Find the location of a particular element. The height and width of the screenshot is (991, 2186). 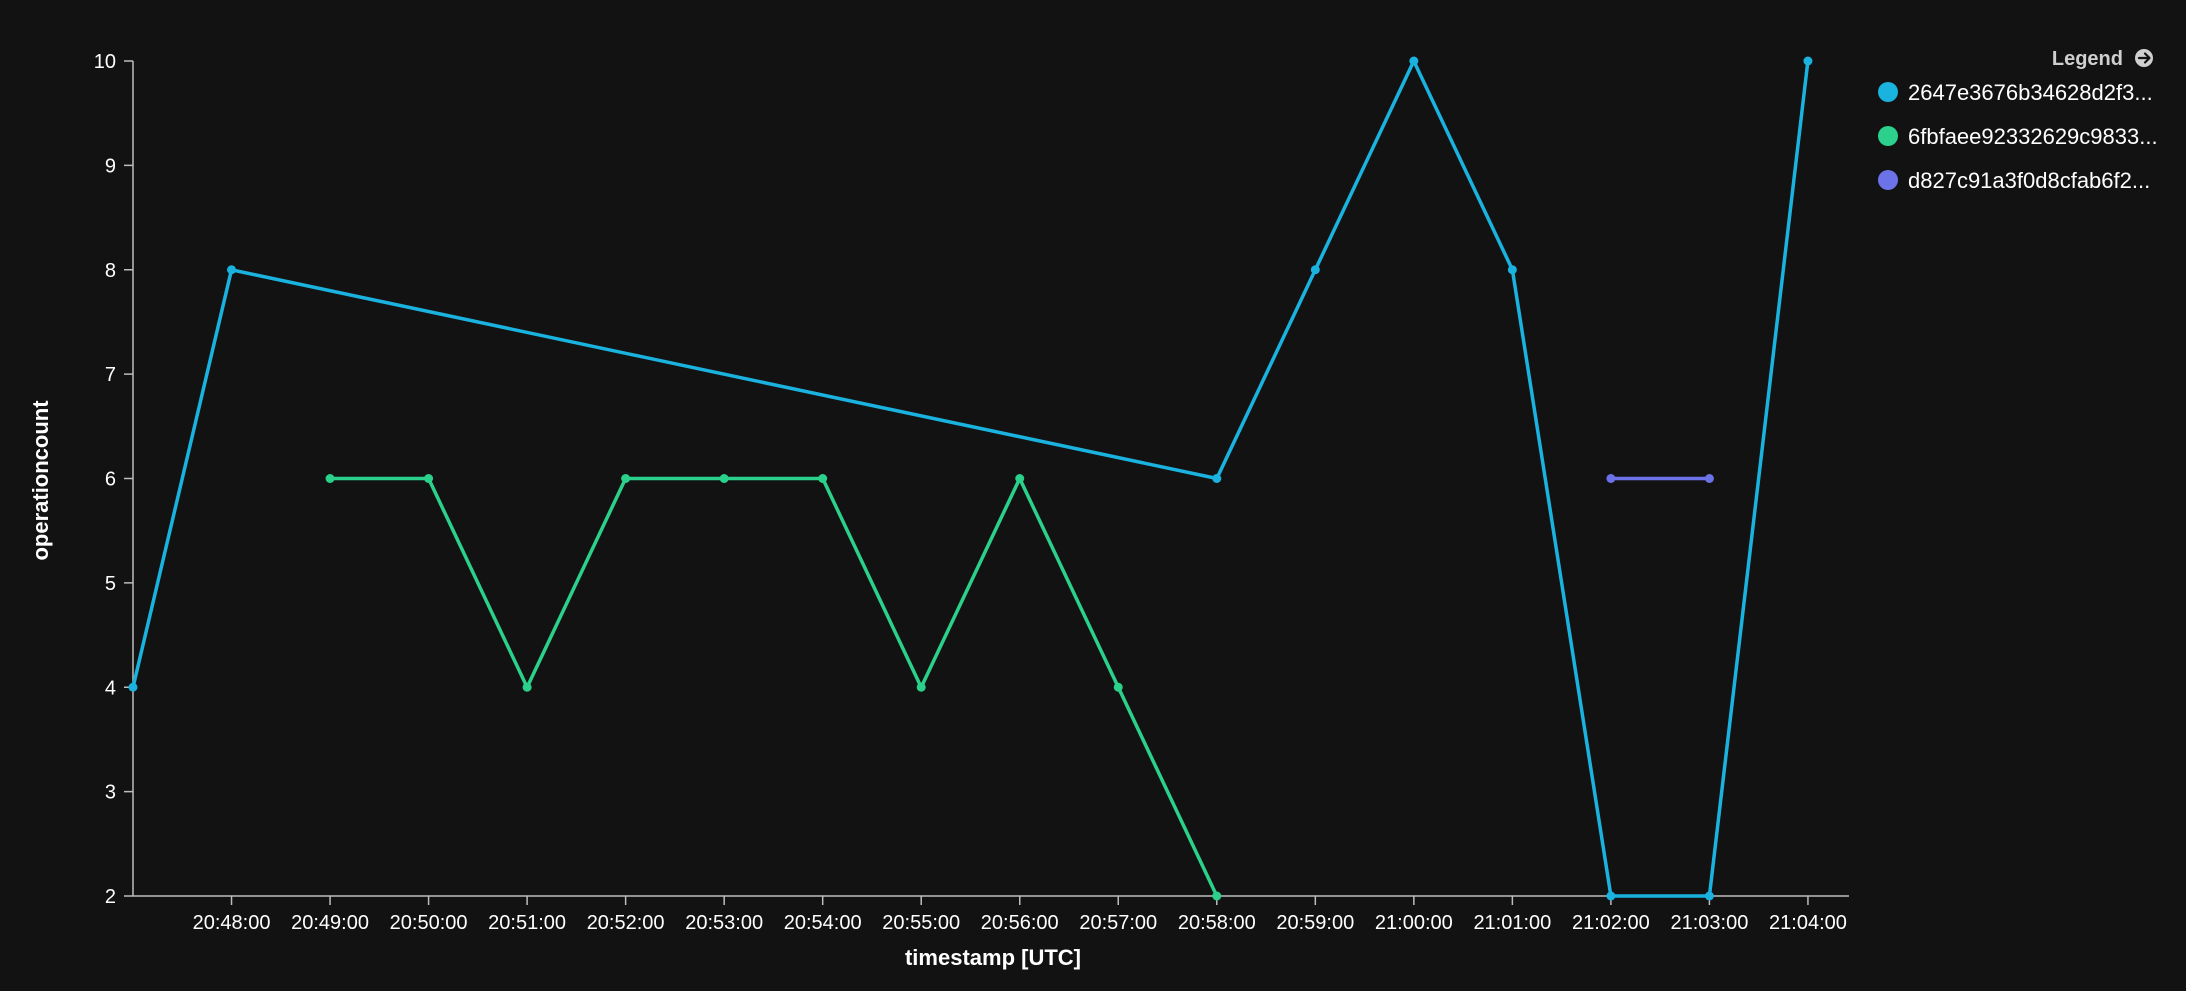

x-tick-label: 20:56:00 is located at coordinates (1020, 923).